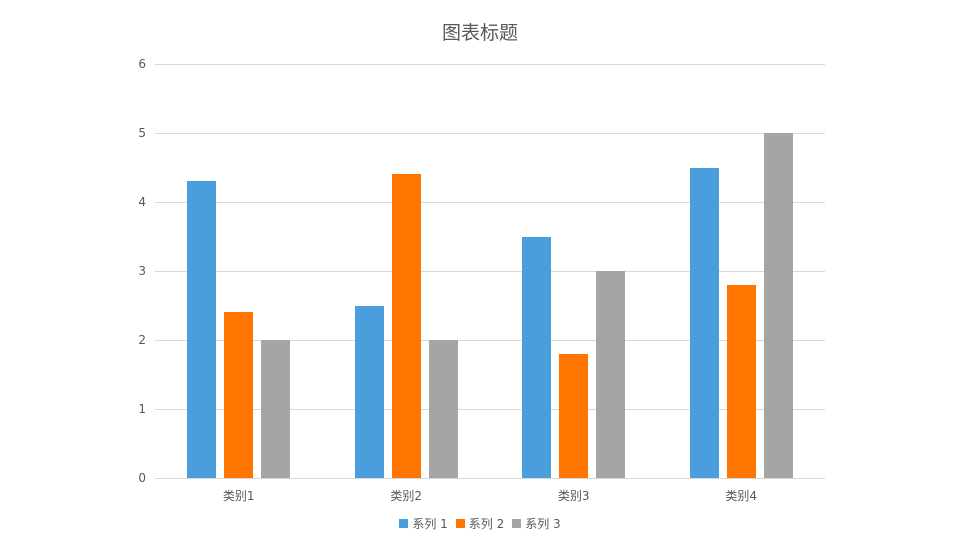  I want to click on y-tick-label: 5, so click(142, 133).